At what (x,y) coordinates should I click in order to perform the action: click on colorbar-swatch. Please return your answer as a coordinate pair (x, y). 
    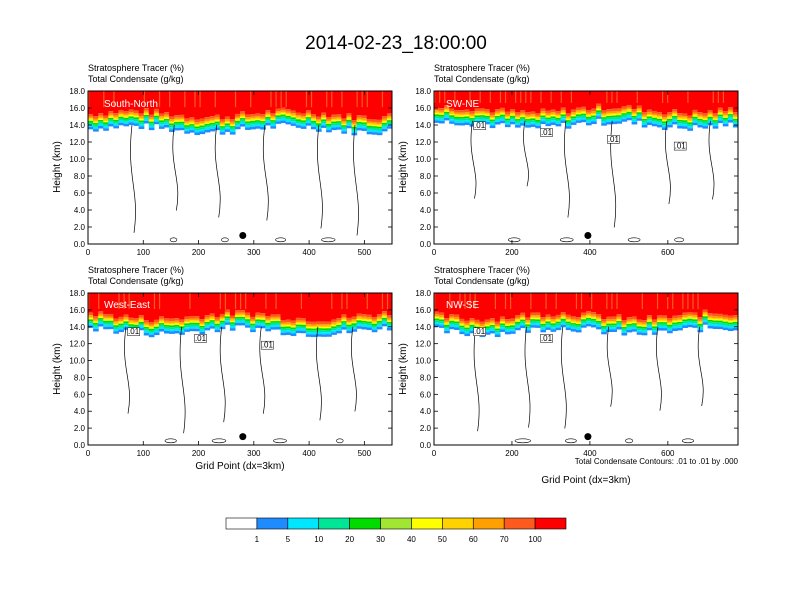
    Looking at the image, I should click on (396, 523).